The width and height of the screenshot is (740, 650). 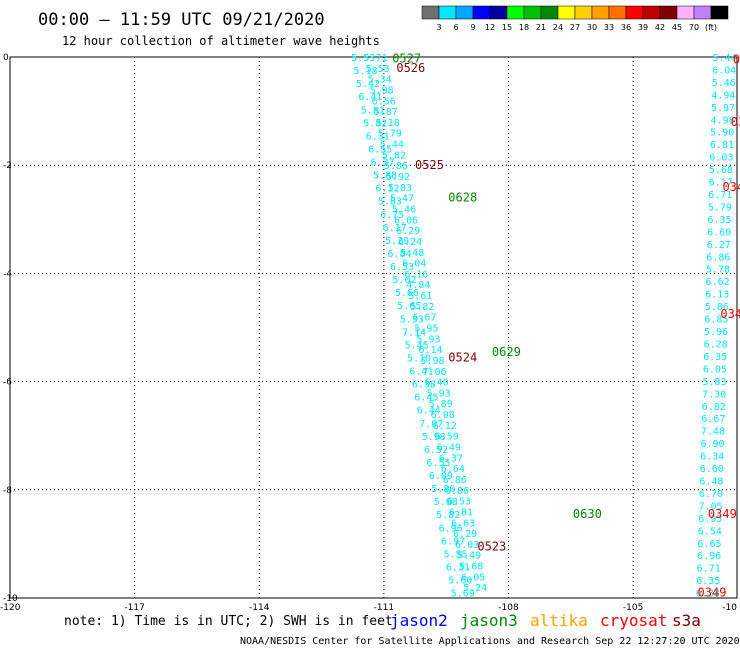 I want to click on swh-value: 6.24, so click(x=410, y=242).